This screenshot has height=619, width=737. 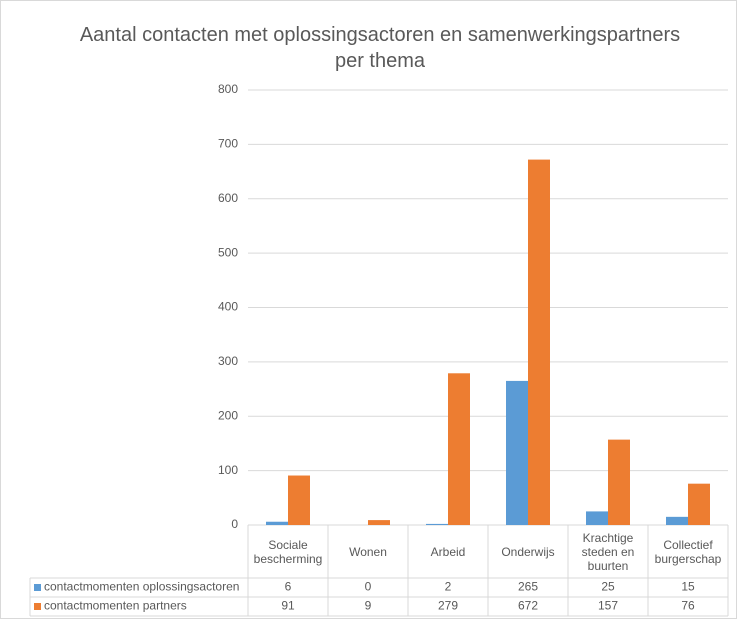 What do you see at coordinates (228, 361) in the screenshot?
I see `y-tick-label: 300` at bounding box center [228, 361].